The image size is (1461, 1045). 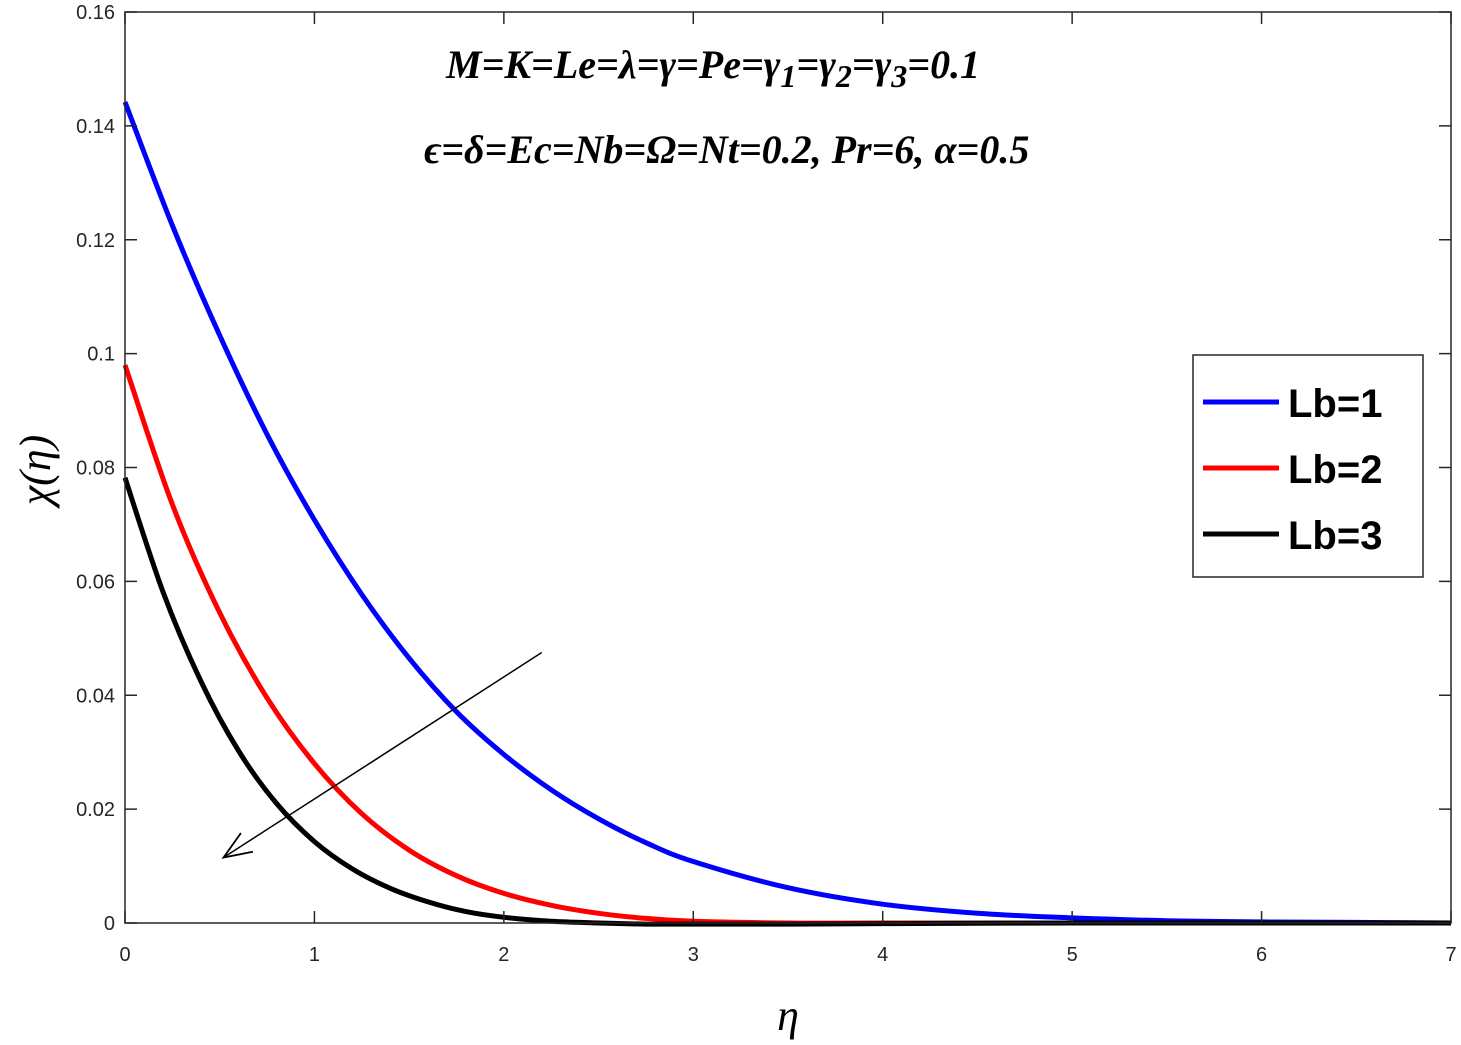 I want to click on y-axis-label: χ(η), so click(x=35, y=472).